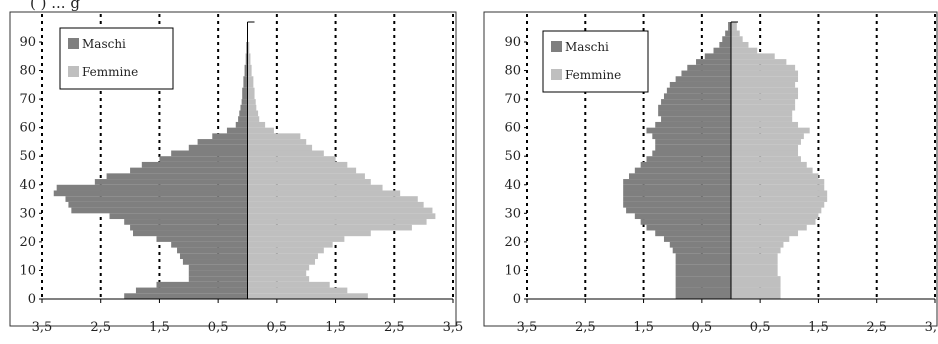 This screenshot has width=938, height=344. I want to click on legend-swatch-female, so click(556, 74).